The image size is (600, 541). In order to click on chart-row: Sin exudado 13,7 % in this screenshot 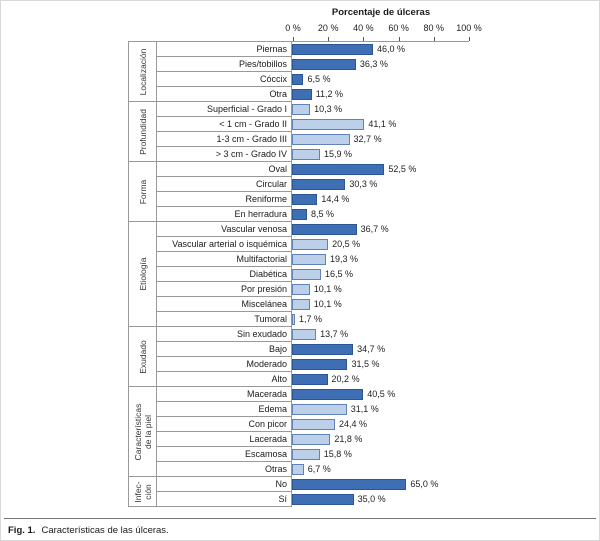, I will do `click(313, 334)`.